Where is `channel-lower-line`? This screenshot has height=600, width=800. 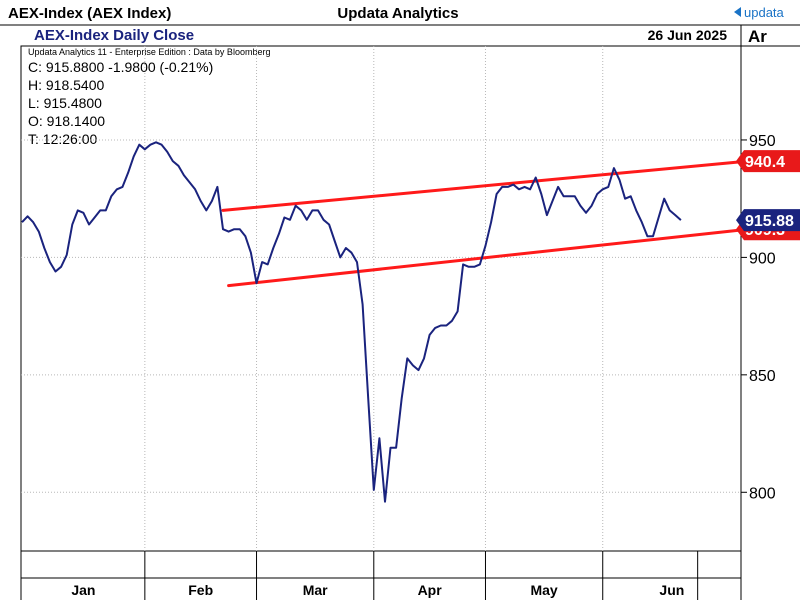 channel-lower-line is located at coordinates (488, 257).